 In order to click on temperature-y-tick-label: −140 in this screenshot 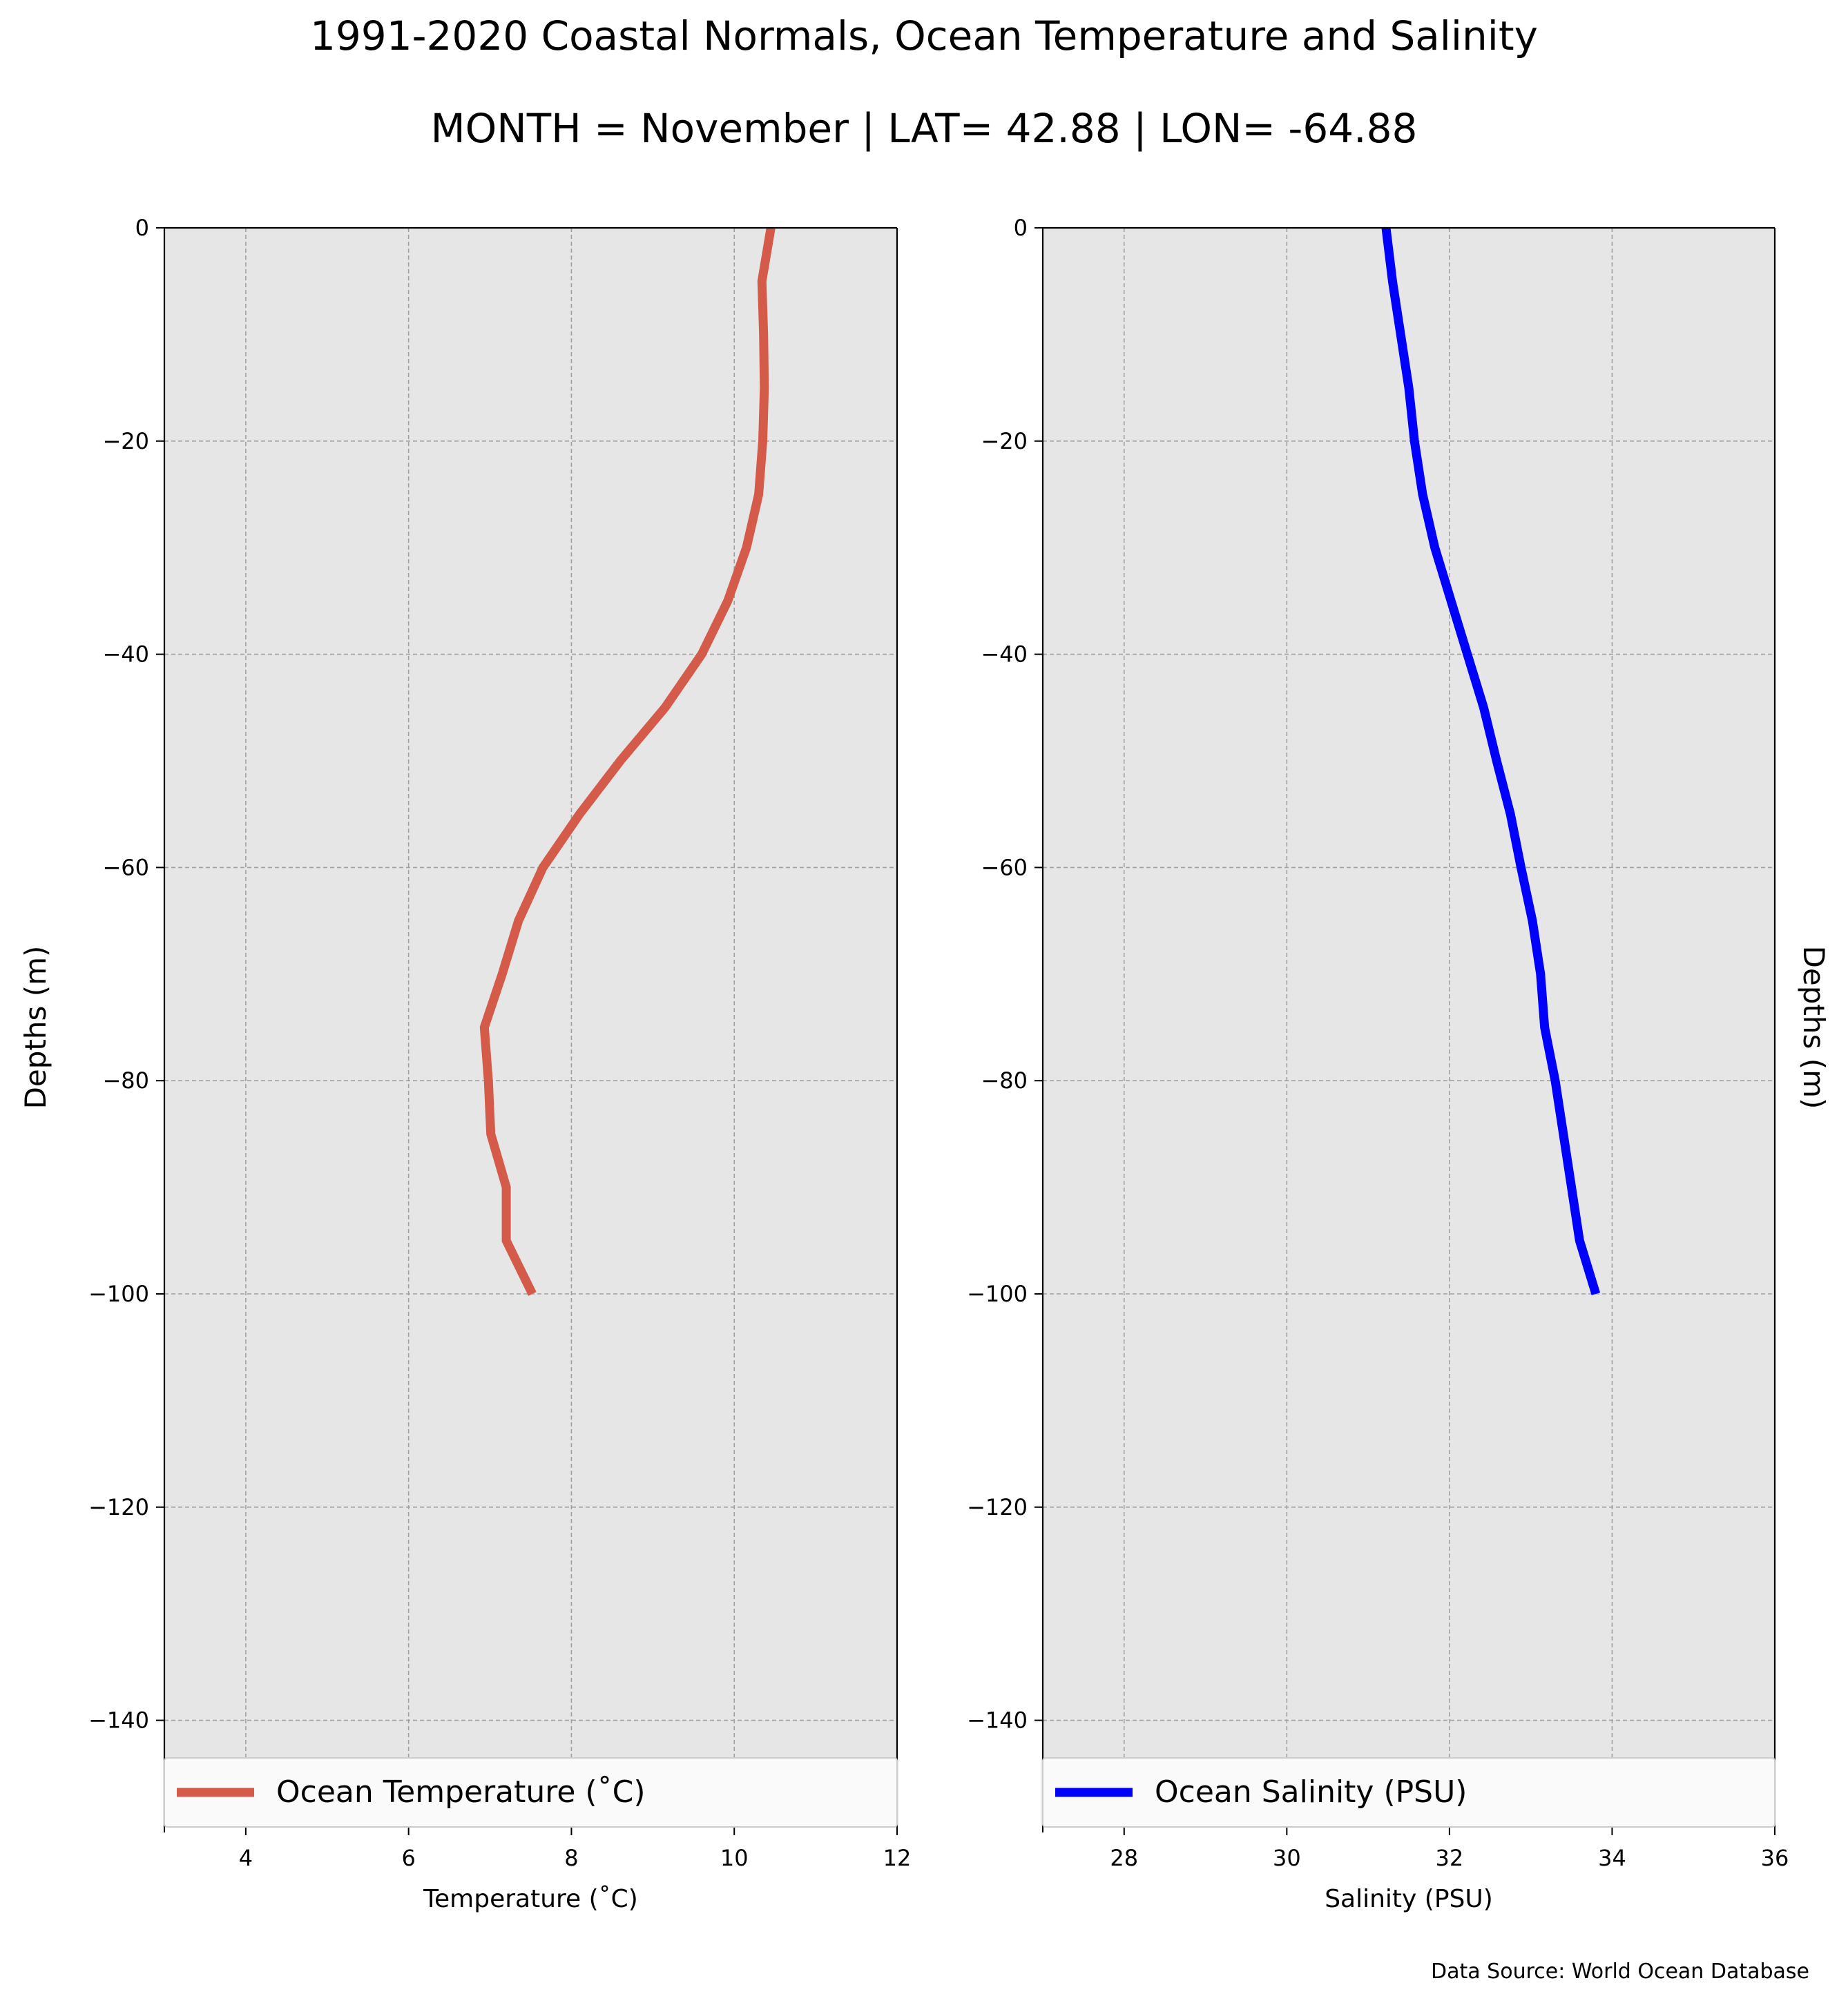, I will do `click(118, 1720)`.